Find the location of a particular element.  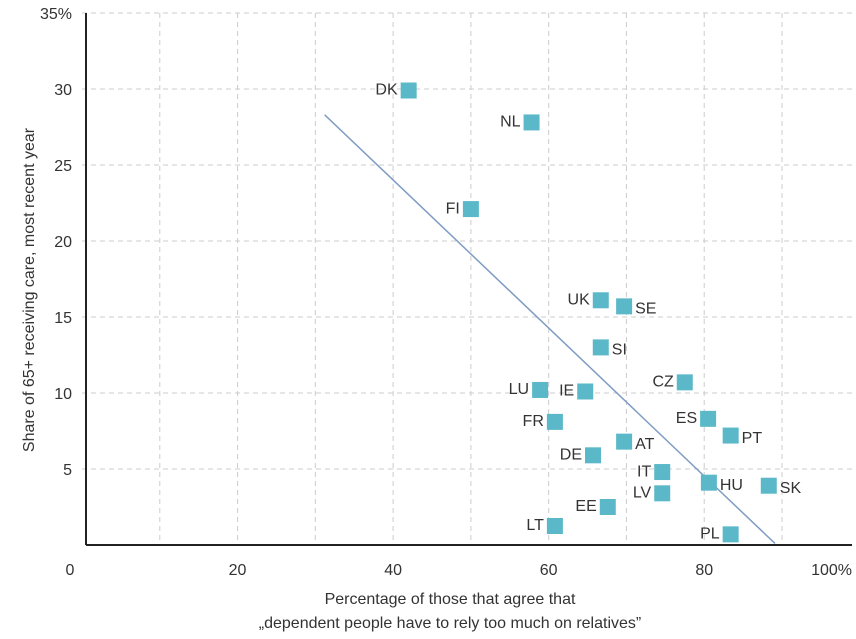

point-label: HU is located at coordinates (731, 485).